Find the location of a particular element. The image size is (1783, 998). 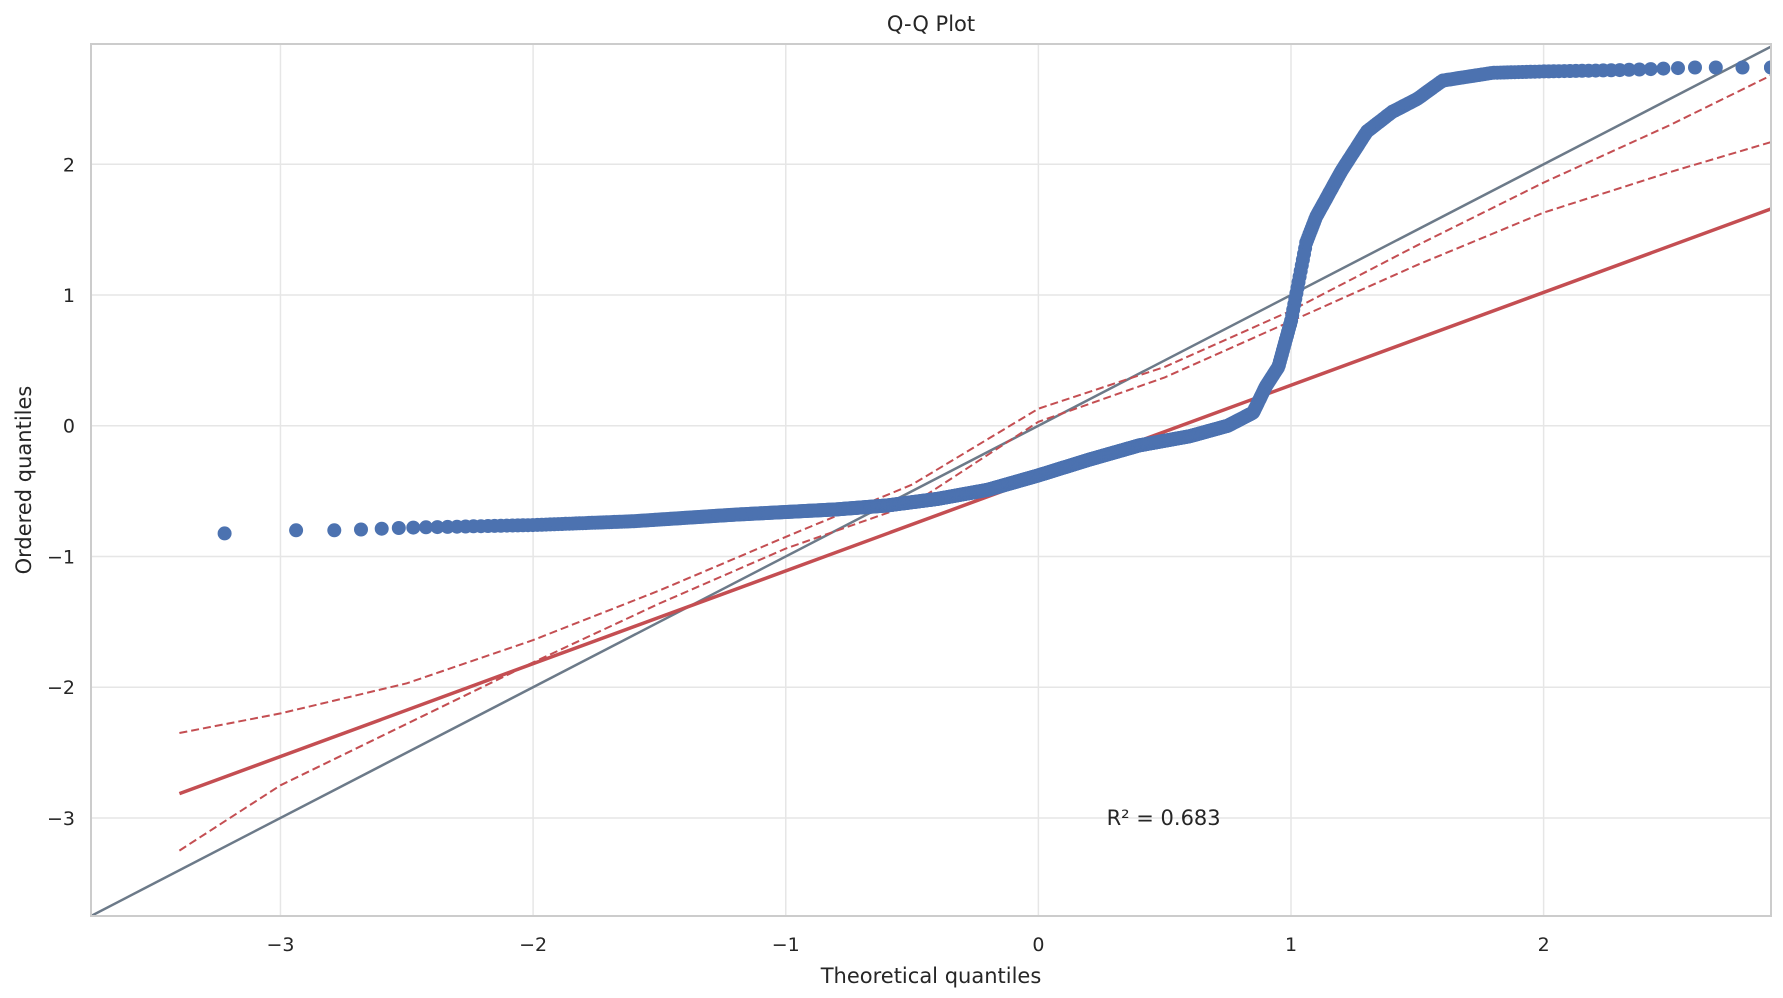

y-tick-label: 2 is located at coordinates (69, 165).